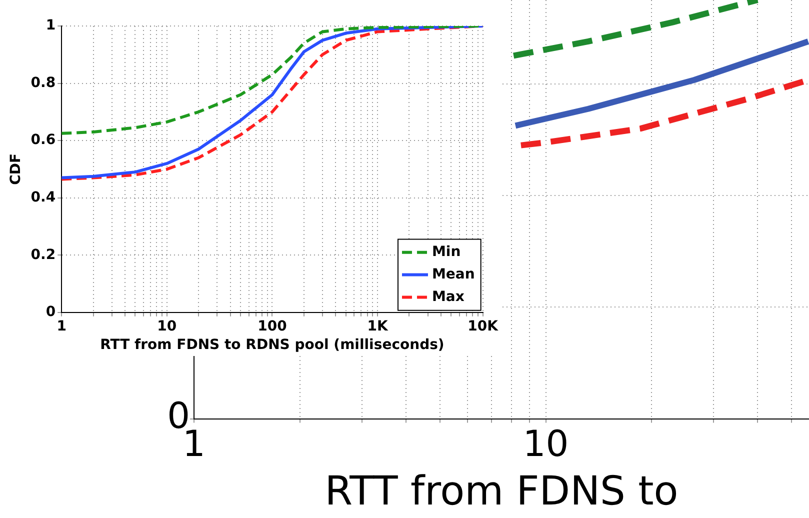 This screenshot has height=518, width=809. What do you see at coordinates (272, 345) in the screenshot?
I see `x-axis-title: RTT from FDNS to RDNS pool (milliseconds)` at bounding box center [272, 345].